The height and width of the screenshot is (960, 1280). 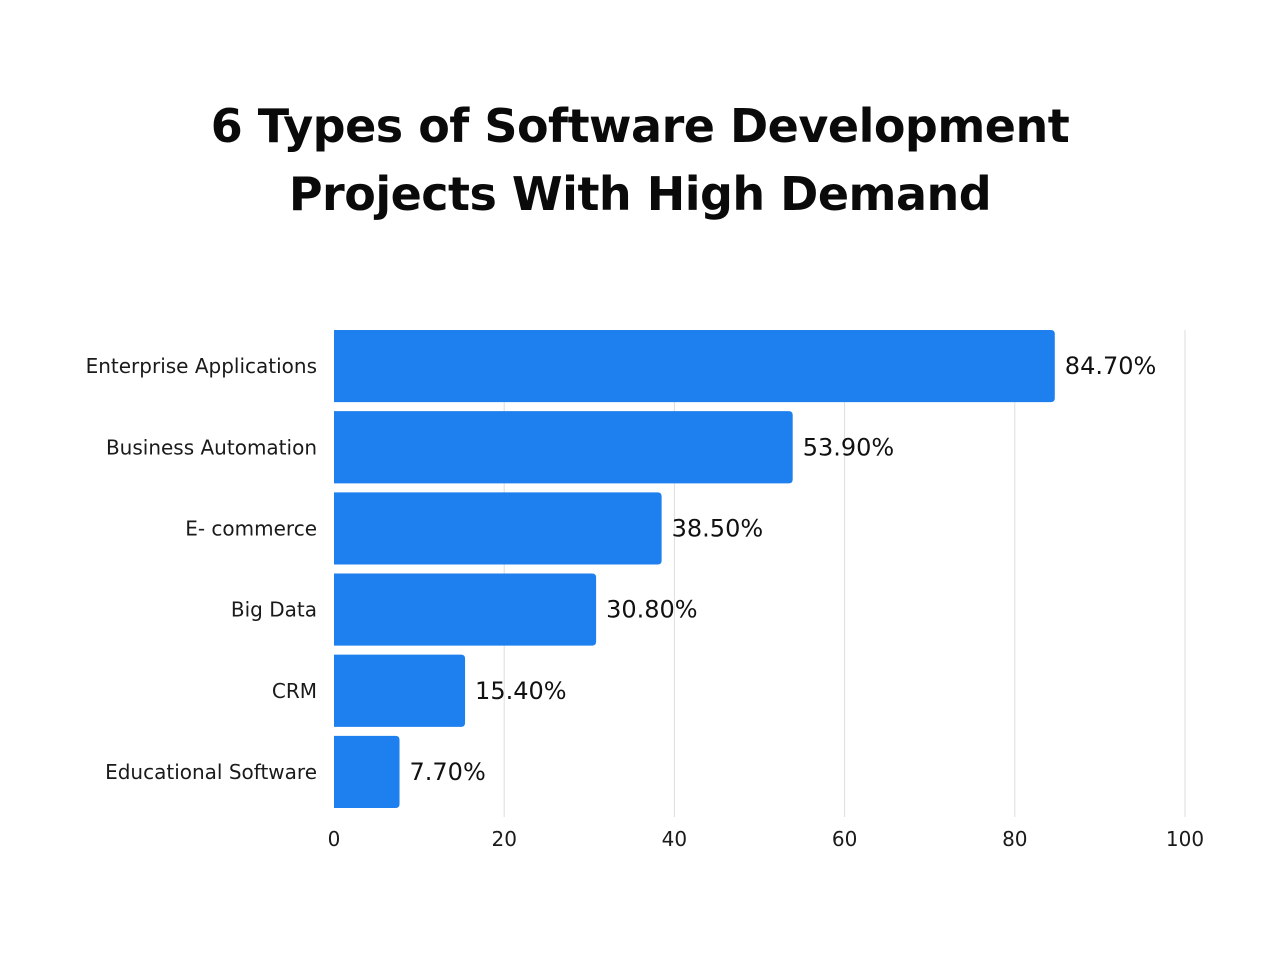 I want to click on value-label: 84.70%, so click(x=1111, y=366).